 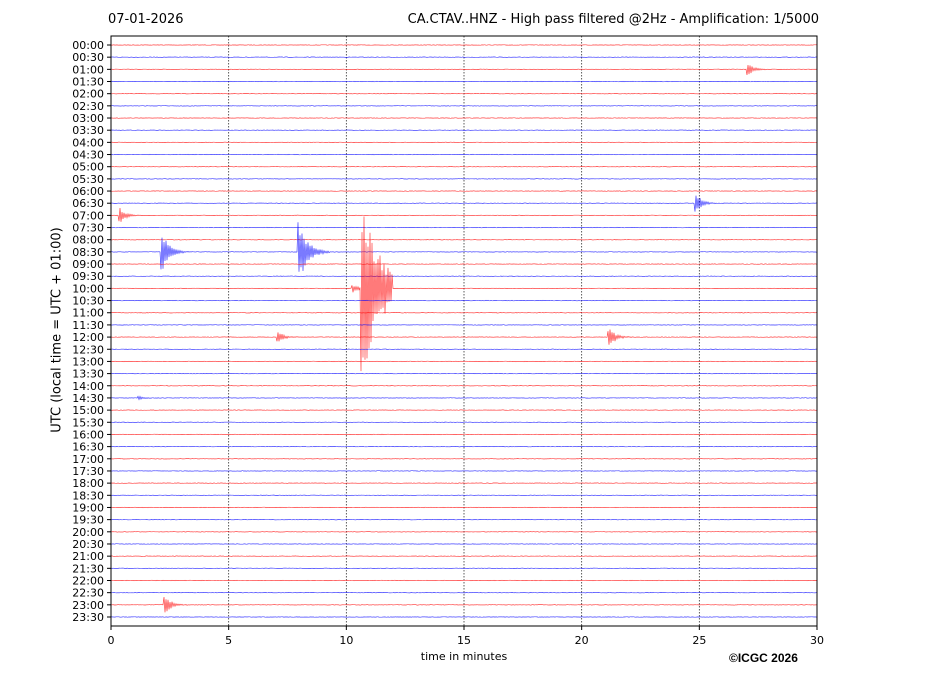 What do you see at coordinates (88, 398) in the screenshot?
I see `y-tick-label: 14:30` at bounding box center [88, 398].